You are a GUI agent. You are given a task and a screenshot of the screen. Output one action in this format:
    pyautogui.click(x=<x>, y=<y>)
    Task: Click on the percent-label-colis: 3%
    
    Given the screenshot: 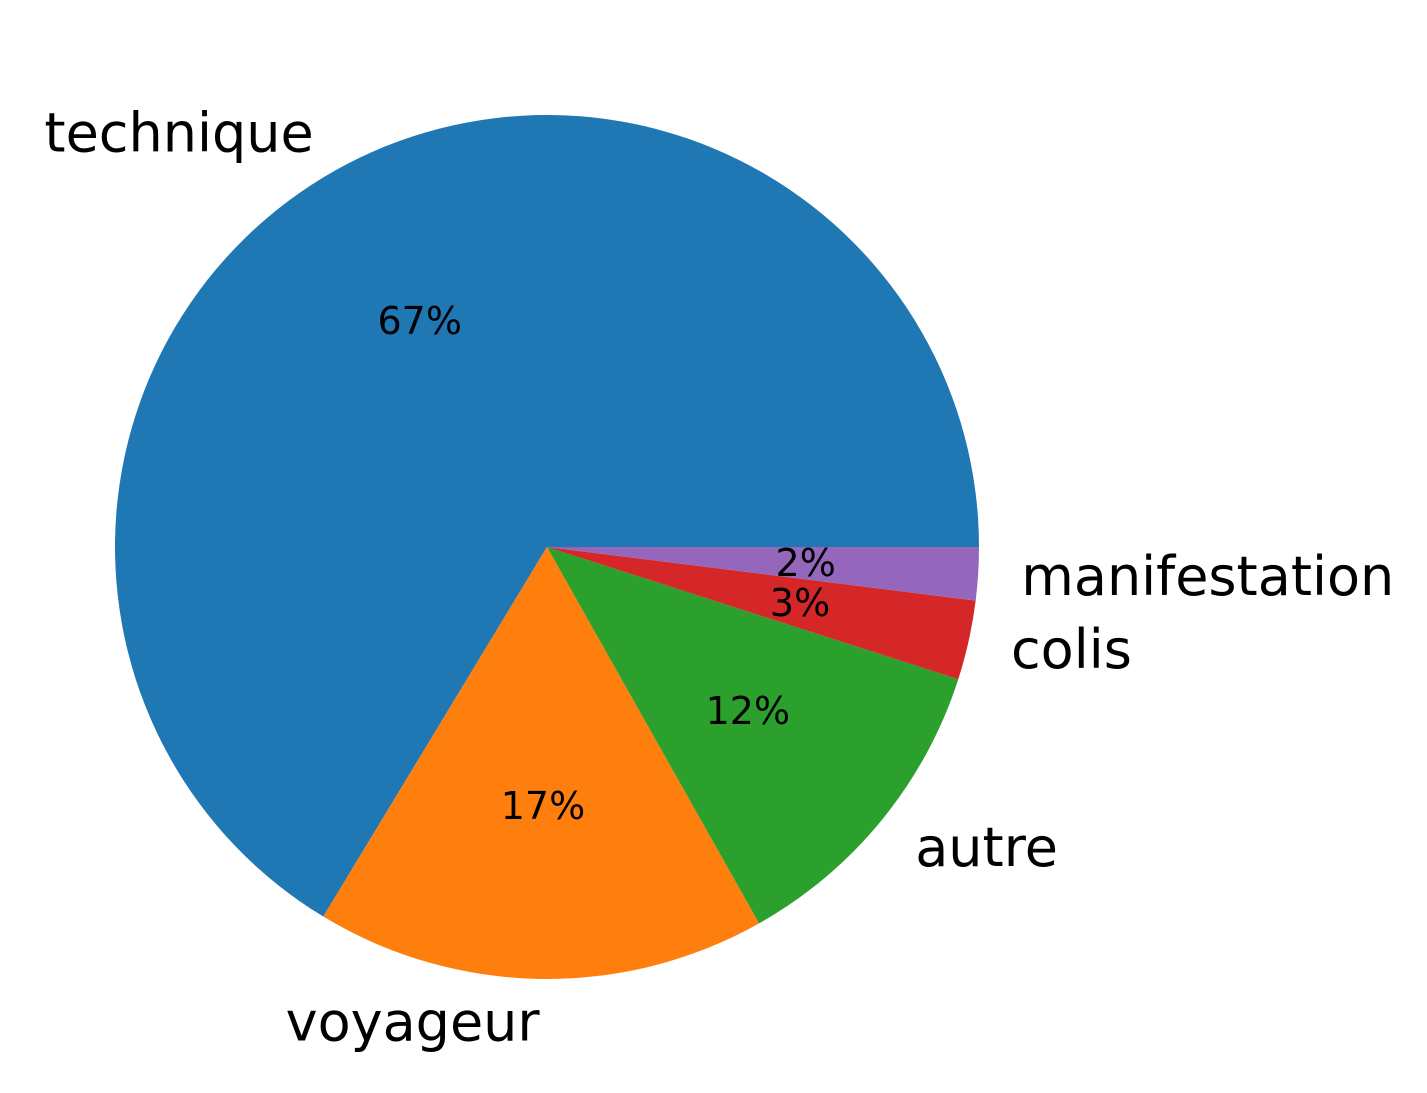 What is the action you would take?
    pyautogui.click(x=800, y=603)
    